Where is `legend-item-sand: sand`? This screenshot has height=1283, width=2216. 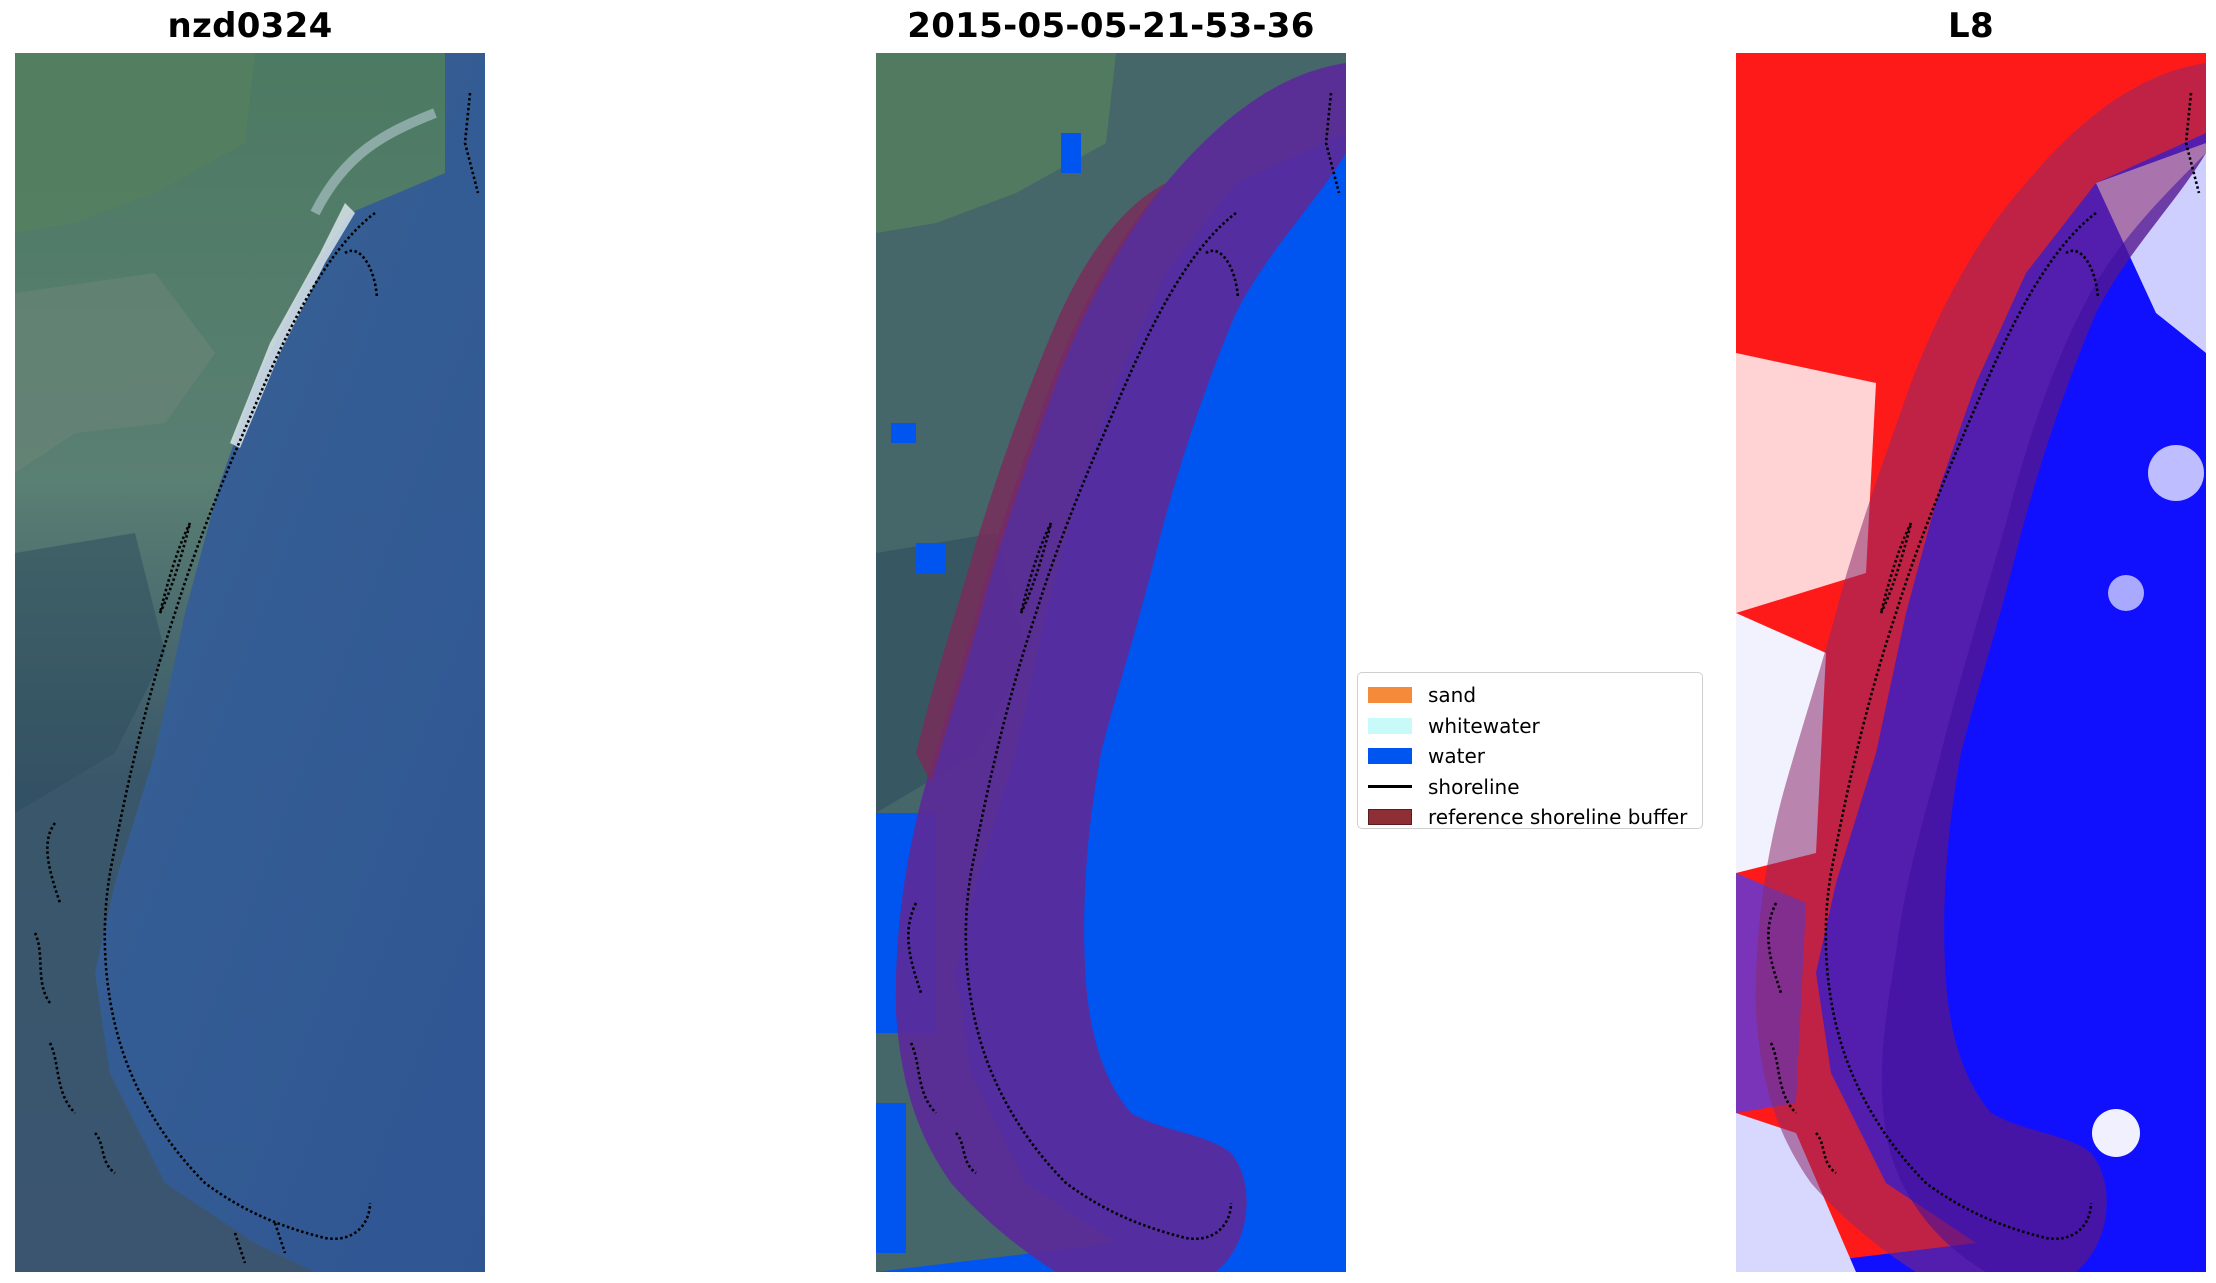 legend-item-sand: sand is located at coordinates (1530, 695).